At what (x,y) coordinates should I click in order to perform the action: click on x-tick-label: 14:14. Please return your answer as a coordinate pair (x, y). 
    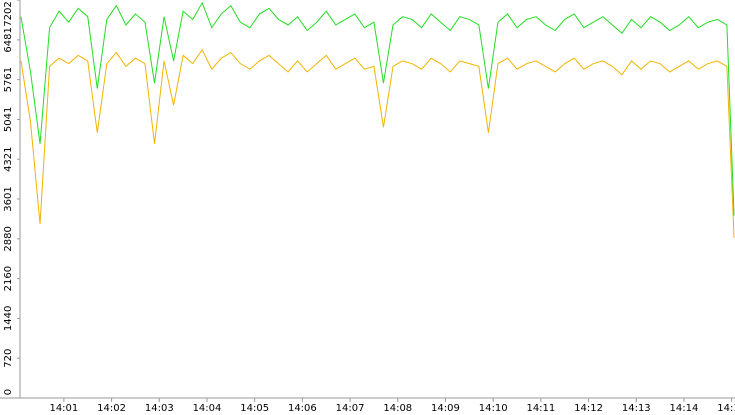
    Looking at the image, I should click on (684, 408).